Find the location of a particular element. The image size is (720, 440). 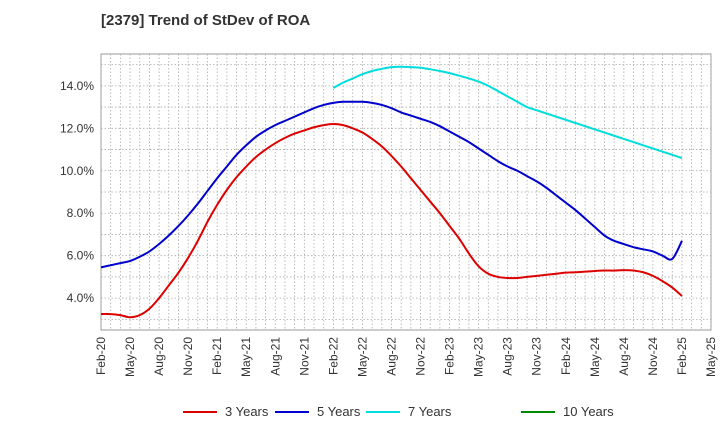

legend-label: 10 Years is located at coordinates (588, 411).